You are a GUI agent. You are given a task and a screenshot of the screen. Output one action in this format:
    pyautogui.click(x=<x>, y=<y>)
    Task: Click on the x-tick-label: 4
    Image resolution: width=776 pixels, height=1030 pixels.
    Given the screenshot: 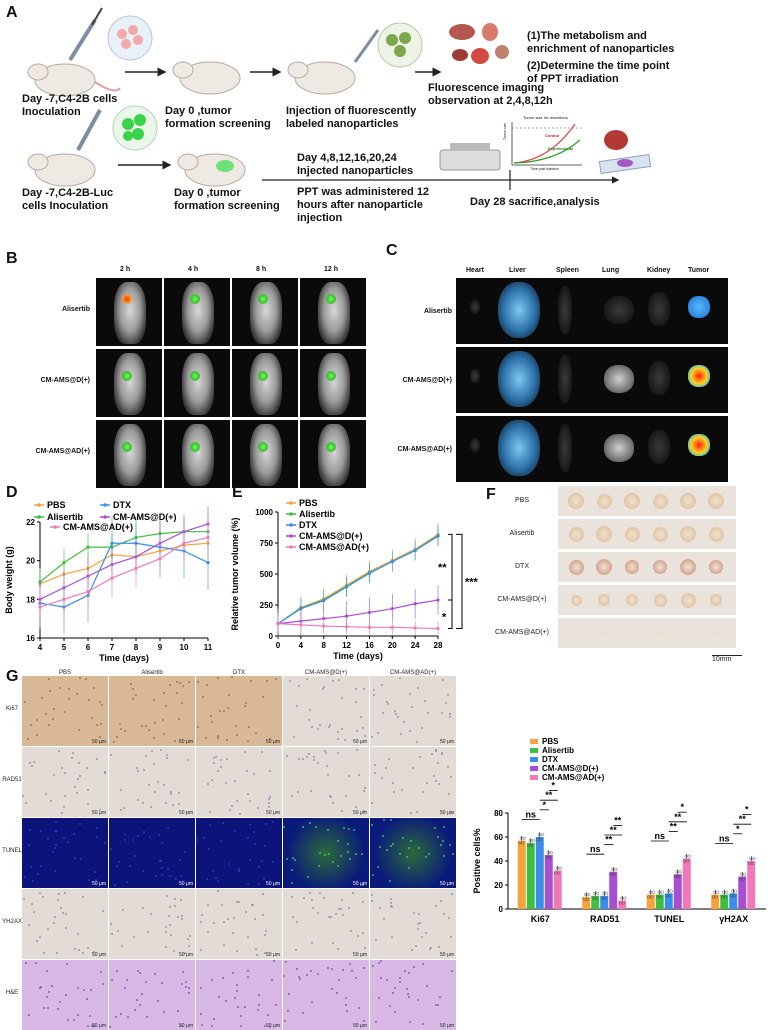 What is the action you would take?
    pyautogui.click(x=40, y=647)
    